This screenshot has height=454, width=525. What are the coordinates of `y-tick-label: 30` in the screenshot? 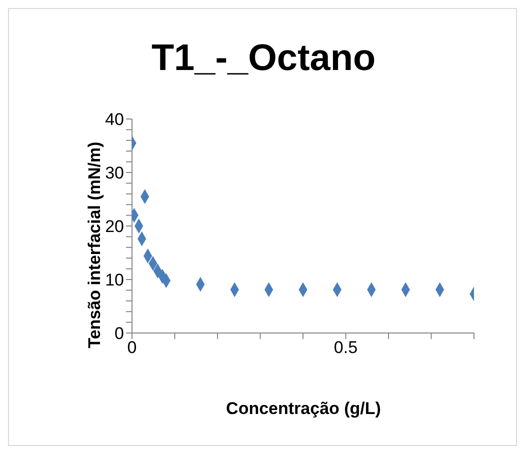 It's located at (114, 173).